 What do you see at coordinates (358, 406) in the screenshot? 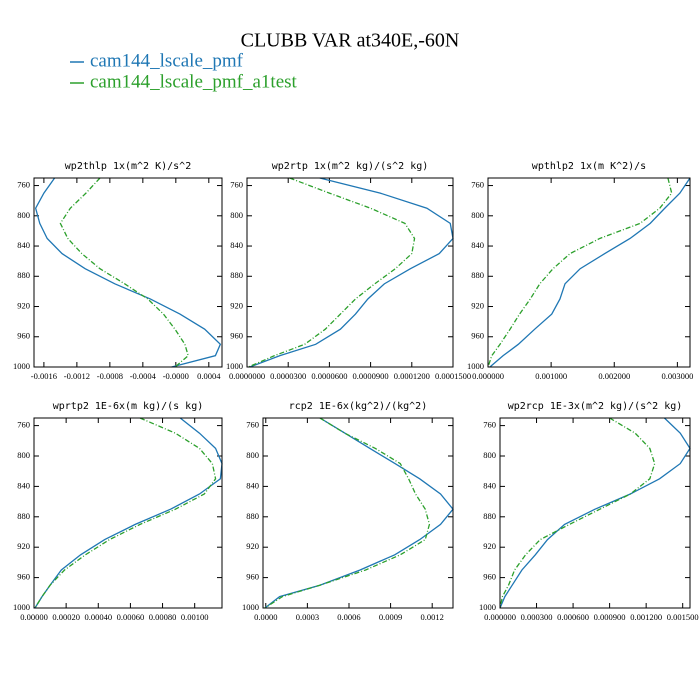
I see `panel-title: rcp2 1E-6x(kg^2)/(kg^2)` at bounding box center [358, 406].